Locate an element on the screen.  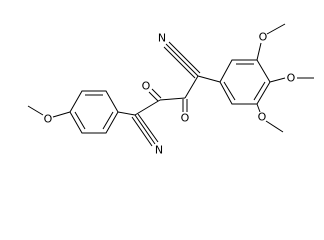
ring-left is located at coordinates (94, 112).